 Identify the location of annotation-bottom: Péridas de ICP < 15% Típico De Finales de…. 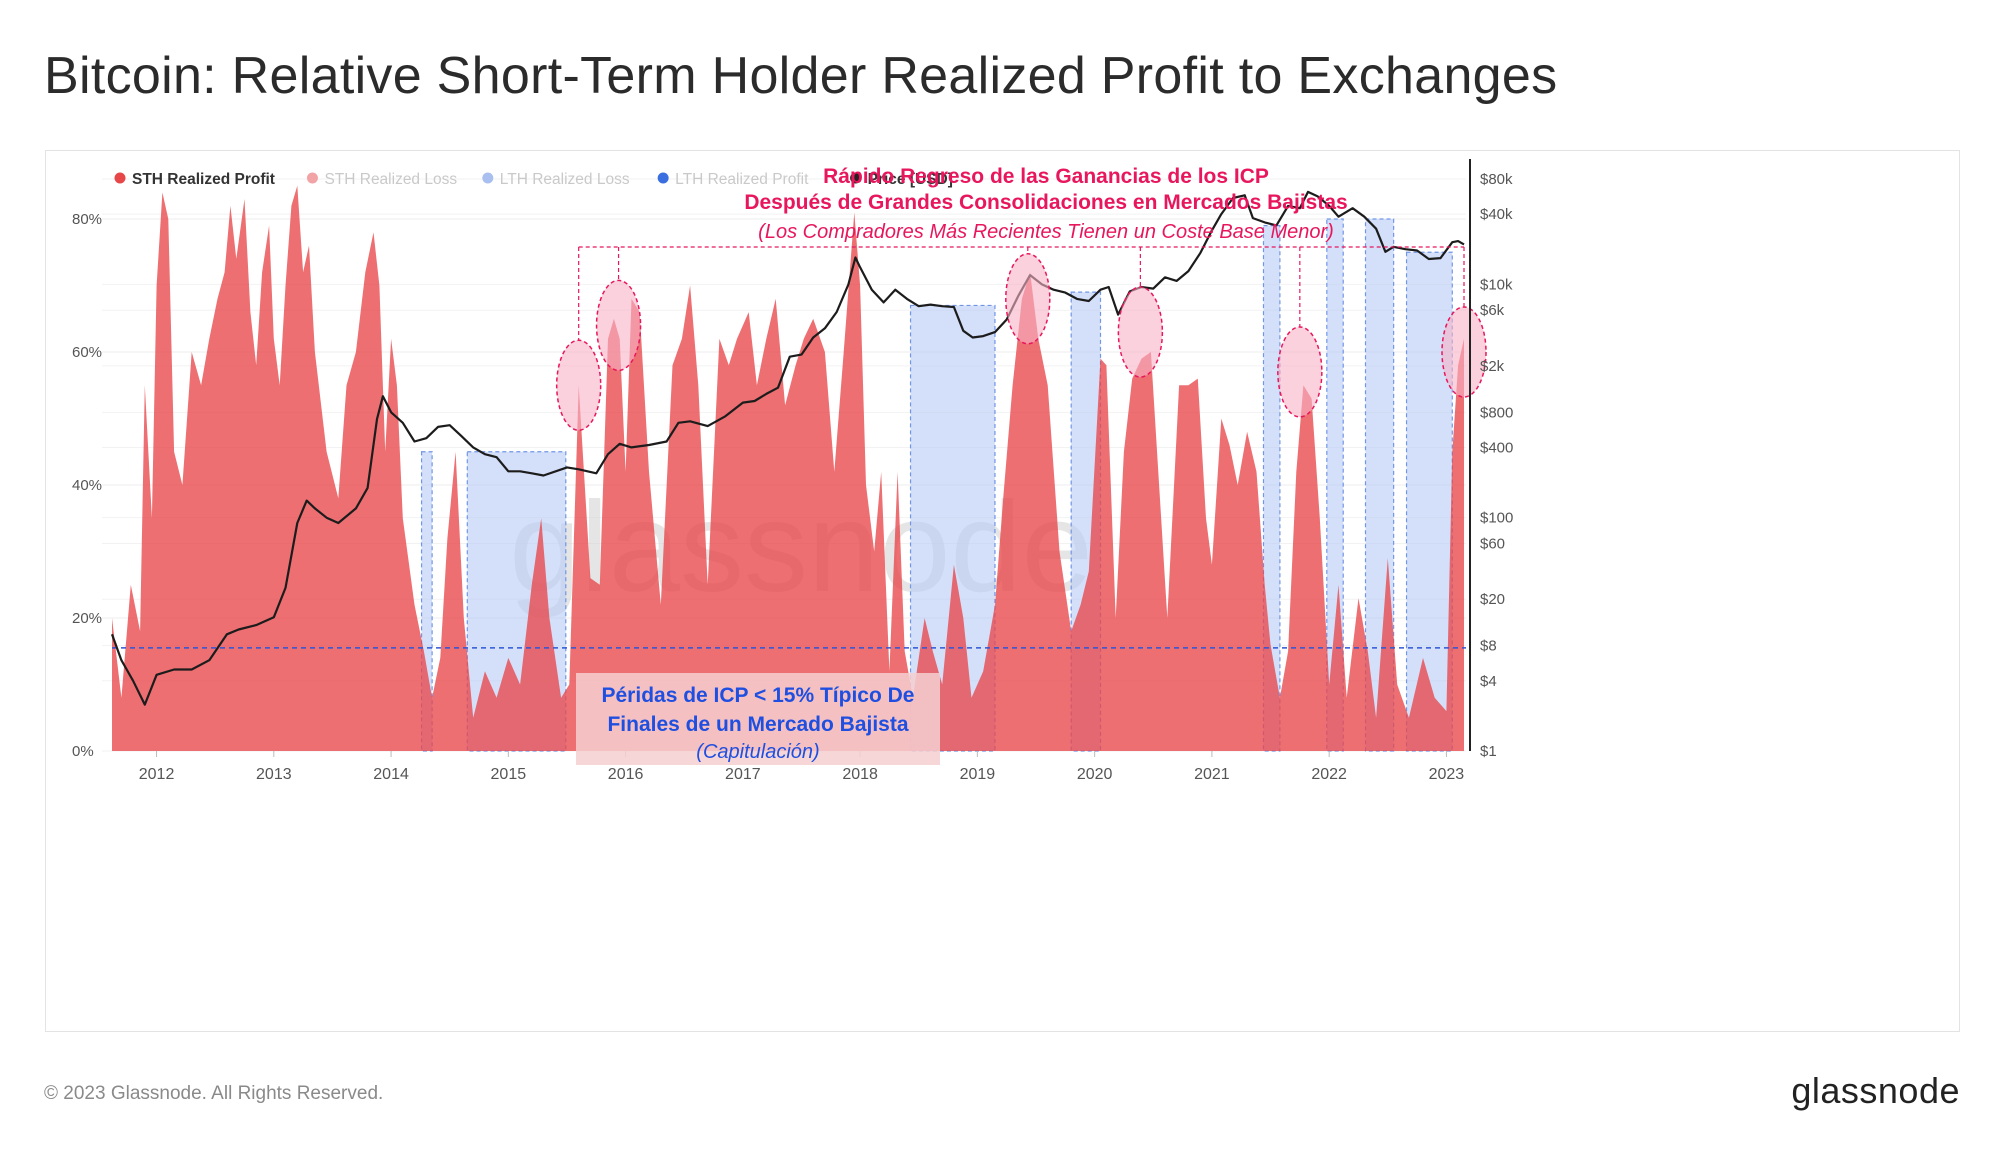
(758, 719).